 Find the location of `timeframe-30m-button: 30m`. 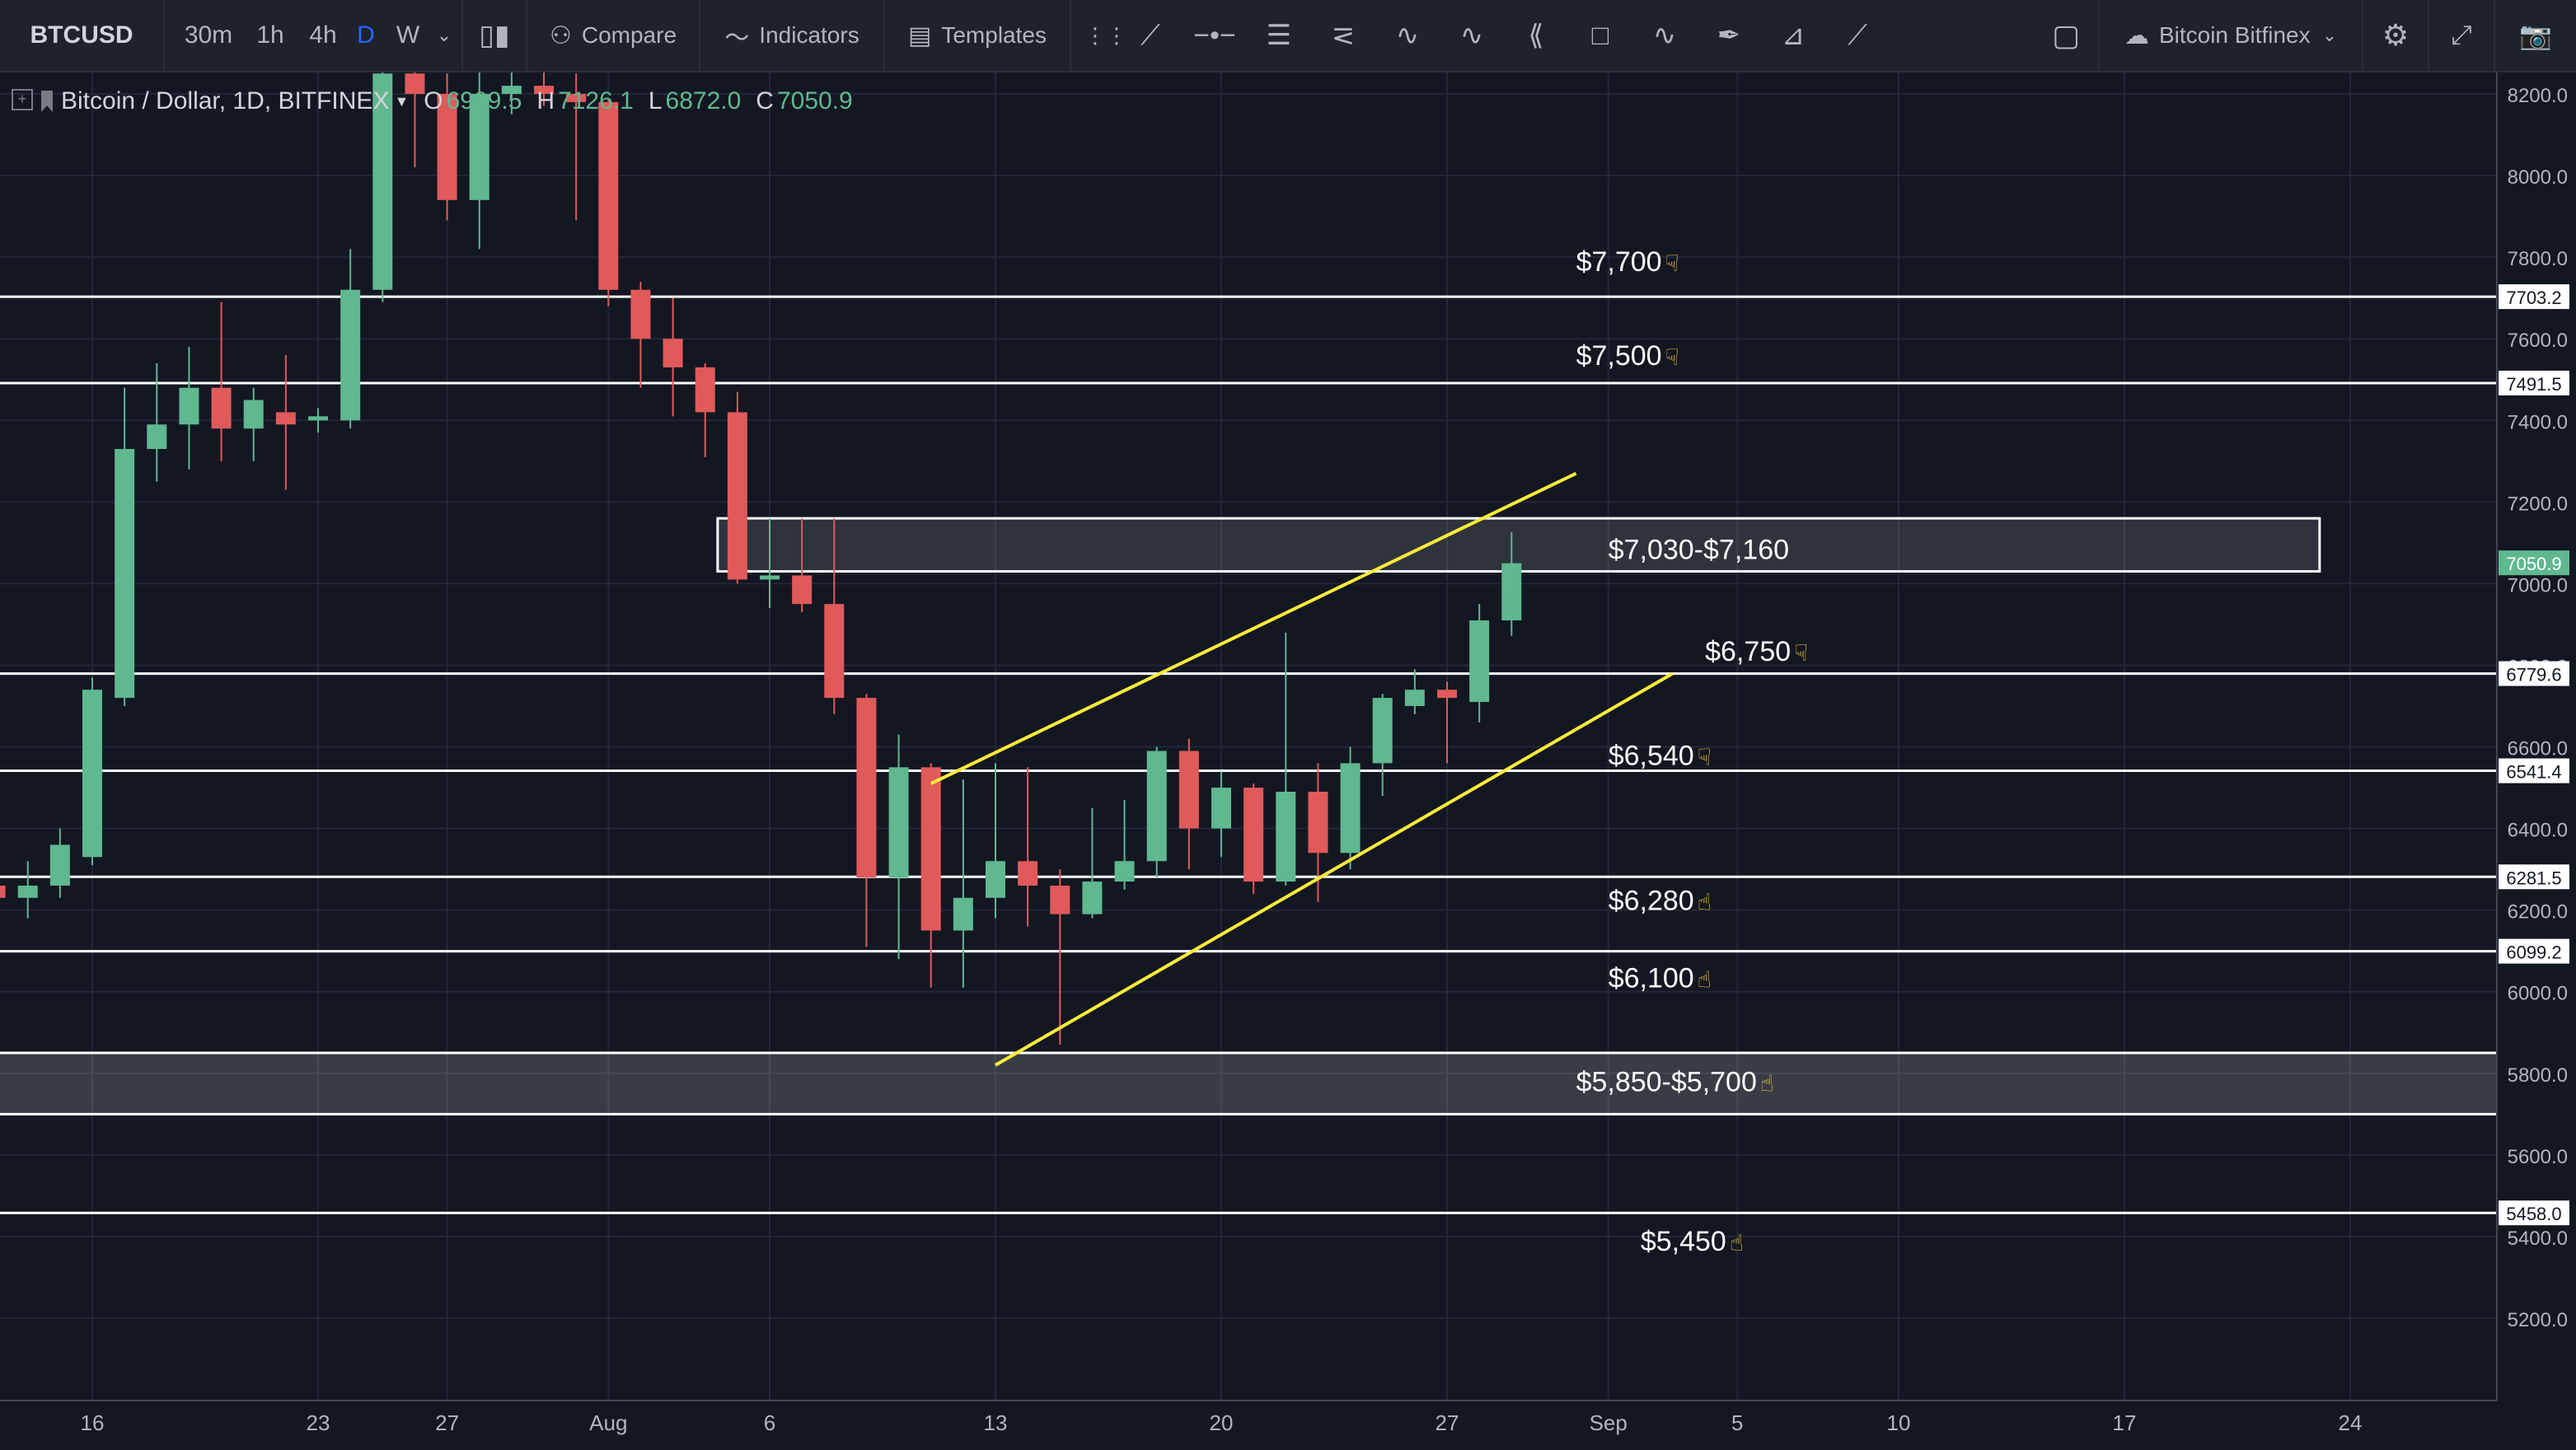

timeframe-30m-button: 30m is located at coordinates (208, 35).